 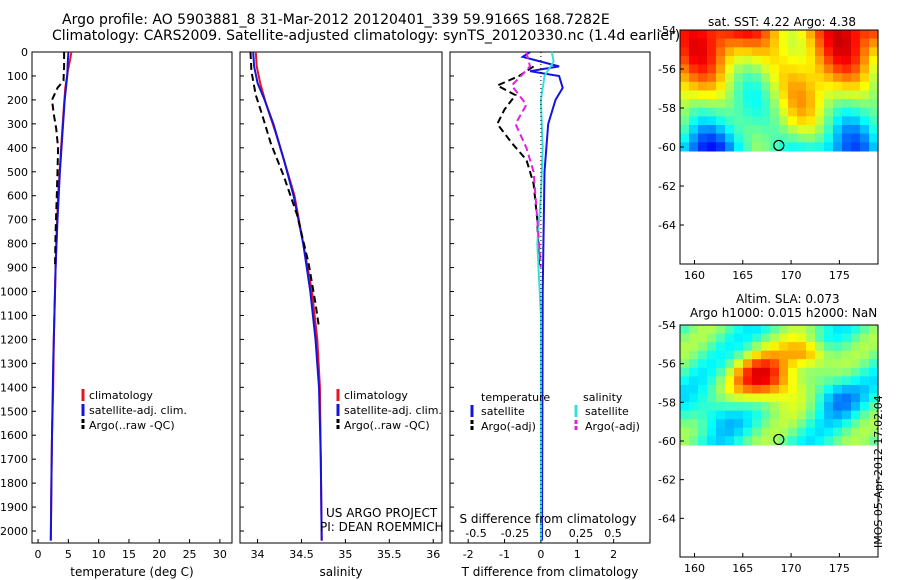 I want to click on x-tick-label-temperature: 30, so click(x=220, y=554).